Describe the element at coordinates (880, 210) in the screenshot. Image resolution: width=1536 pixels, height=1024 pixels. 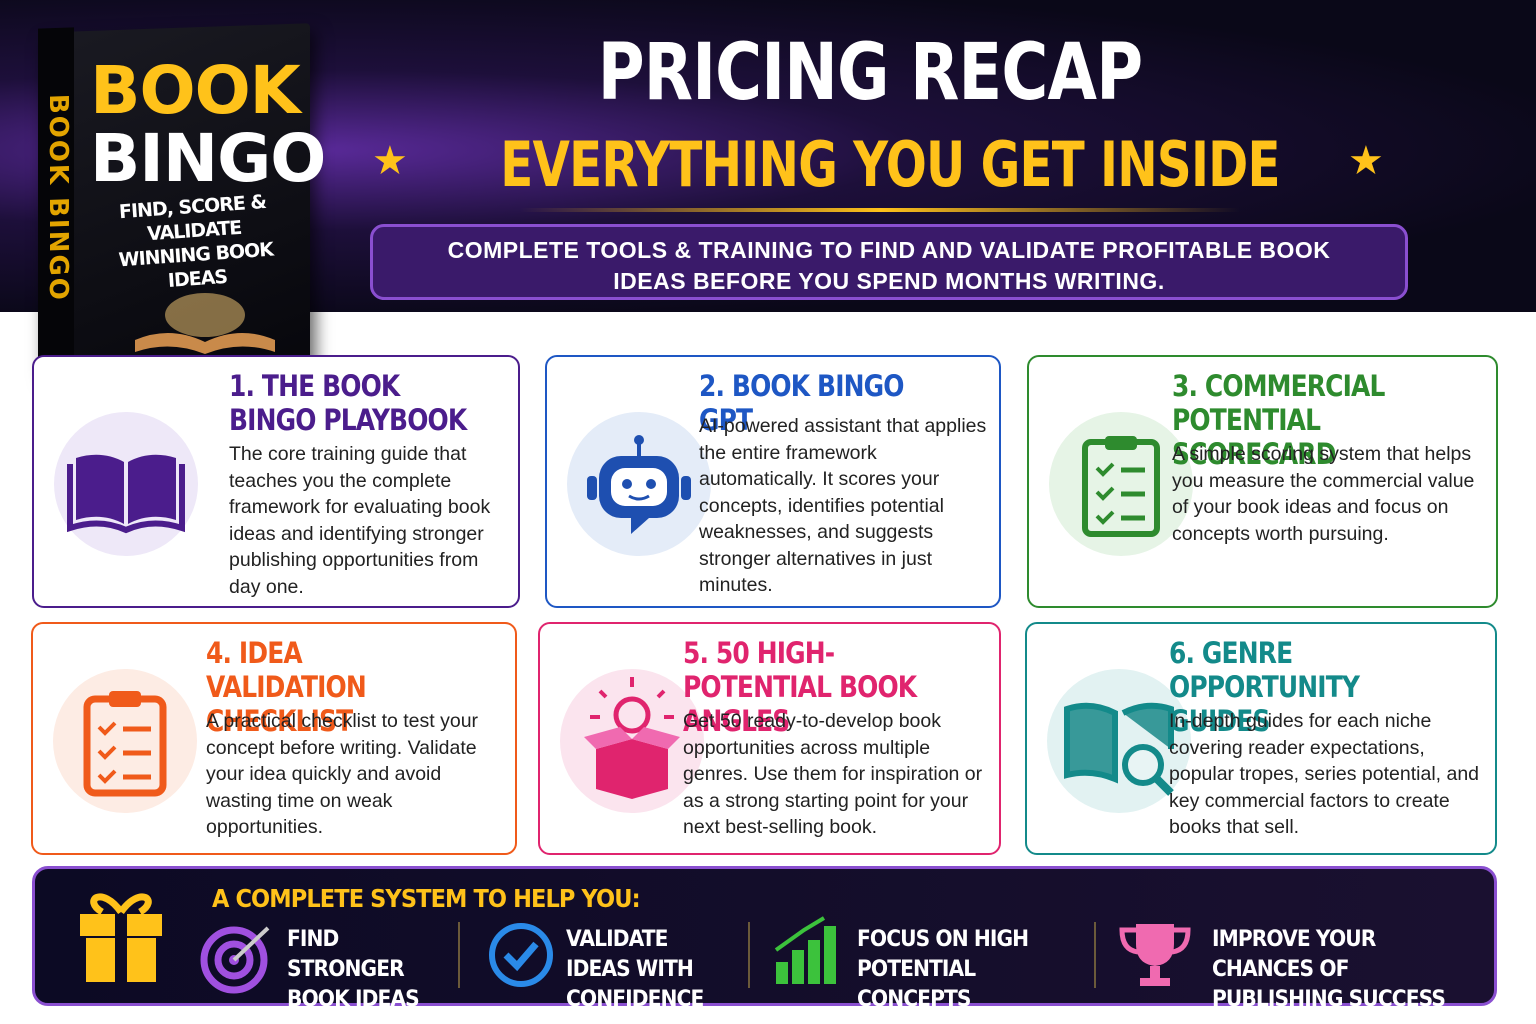
I see `underline` at that location.